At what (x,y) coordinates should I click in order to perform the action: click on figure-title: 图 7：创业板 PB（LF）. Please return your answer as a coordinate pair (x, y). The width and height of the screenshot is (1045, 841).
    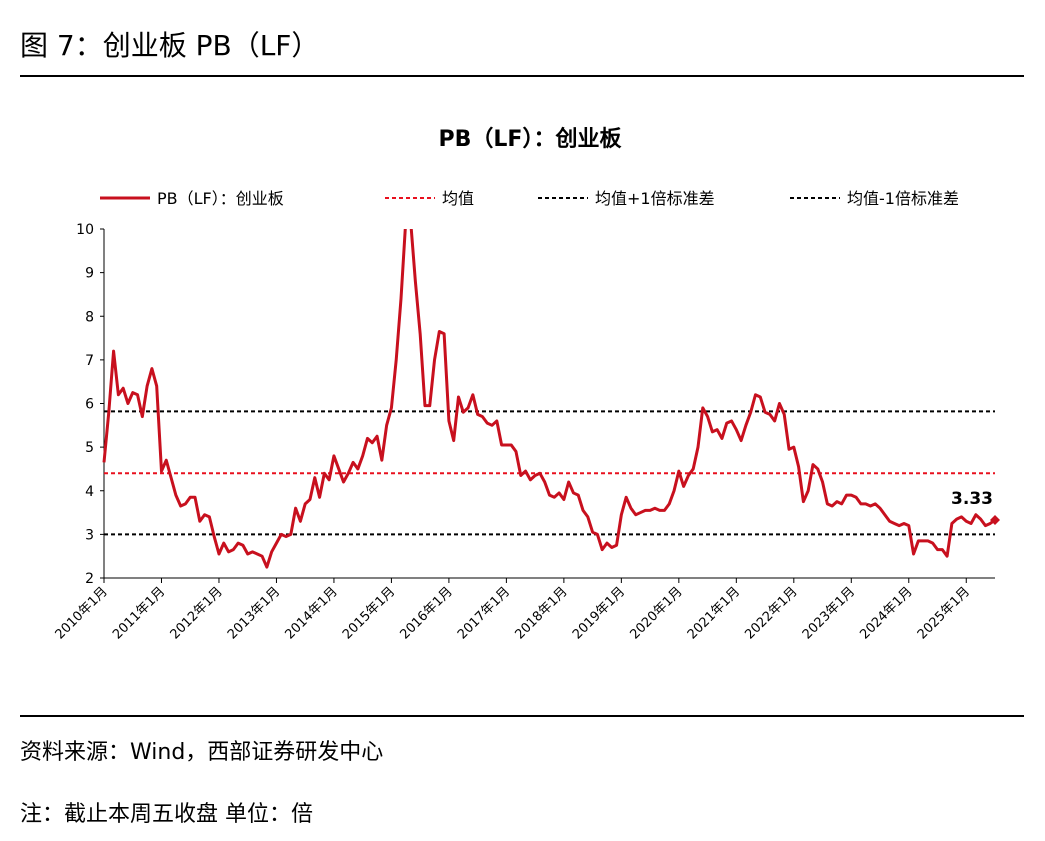
    Looking at the image, I should click on (169, 45).